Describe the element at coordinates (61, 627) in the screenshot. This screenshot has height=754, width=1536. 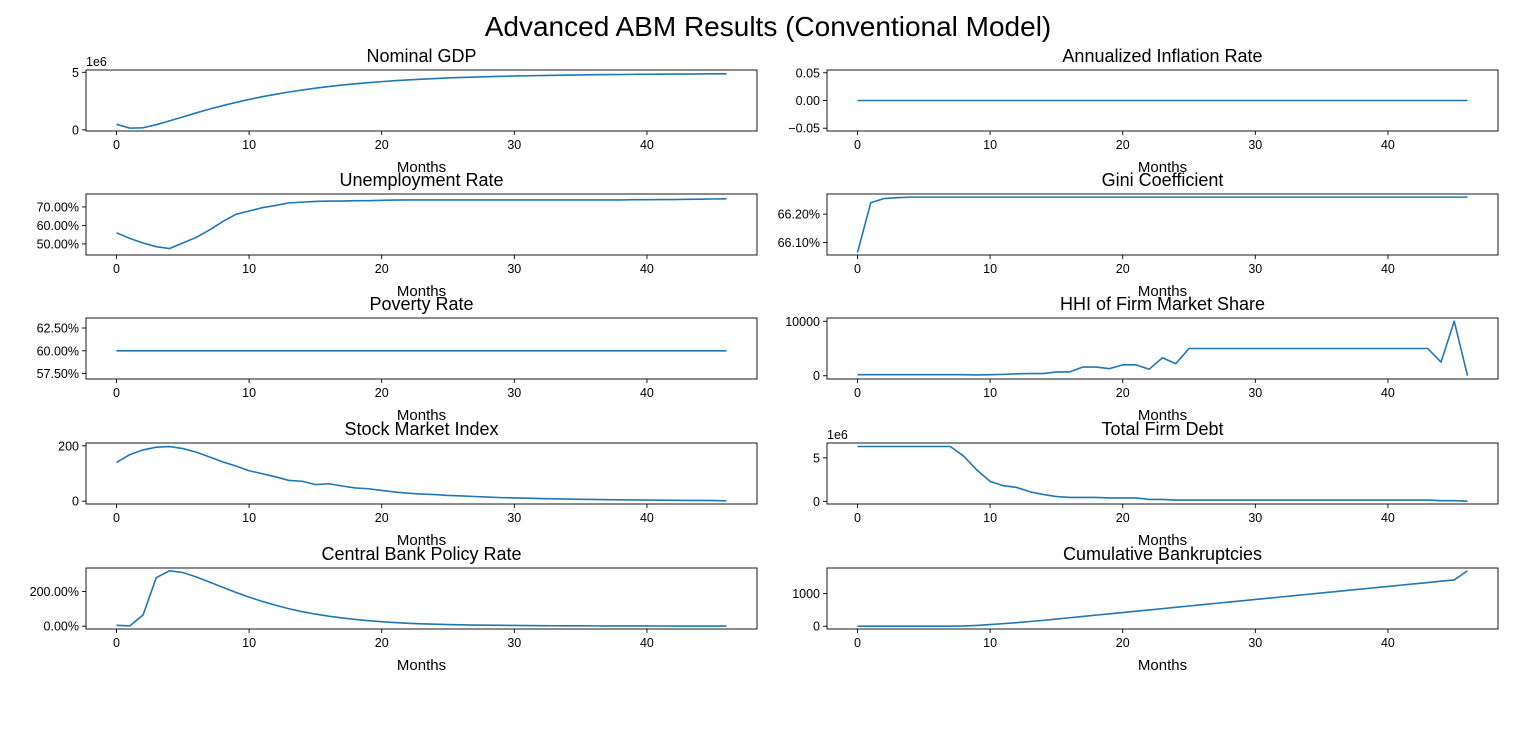
I see `y-tick-label: 0.00%` at that location.